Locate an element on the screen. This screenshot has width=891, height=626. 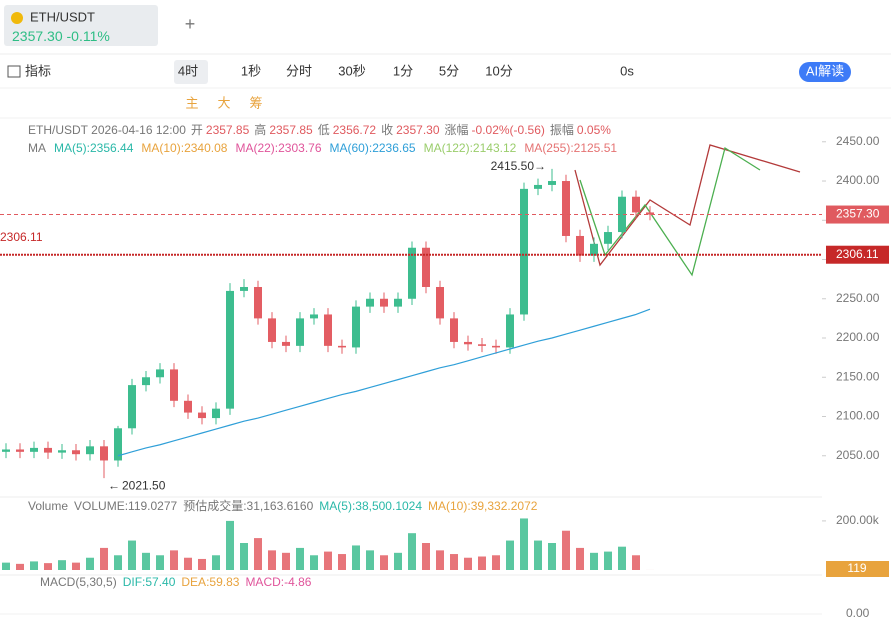
y-tick-label: 2100.00 is located at coordinates (858, 416).